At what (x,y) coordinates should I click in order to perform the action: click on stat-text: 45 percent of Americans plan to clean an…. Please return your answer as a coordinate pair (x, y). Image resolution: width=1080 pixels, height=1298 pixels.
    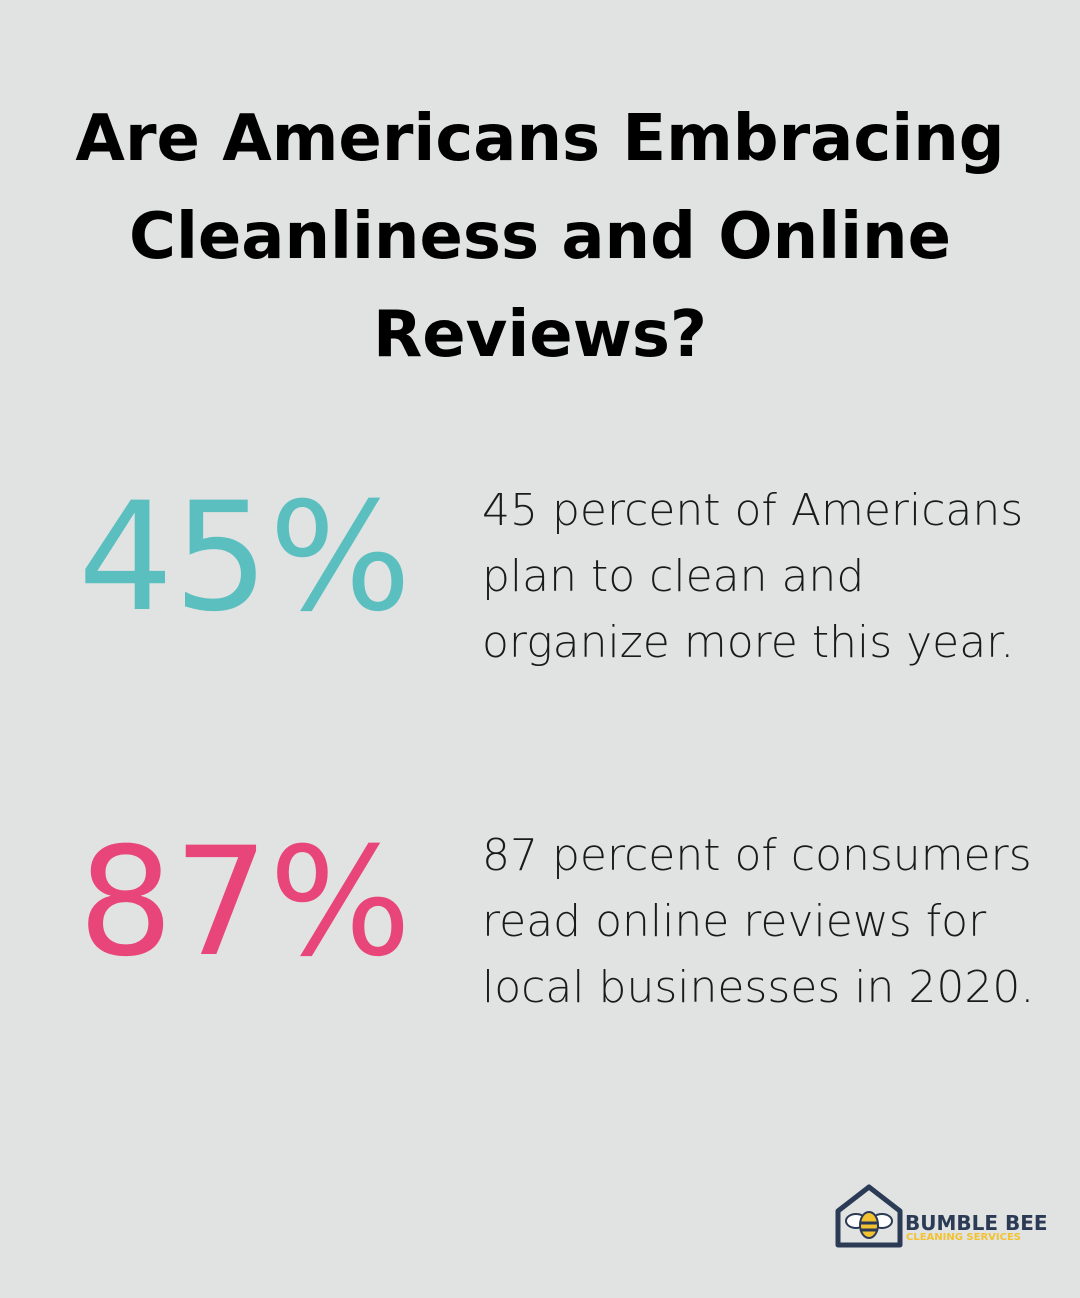
    Looking at the image, I should click on (753, 576).